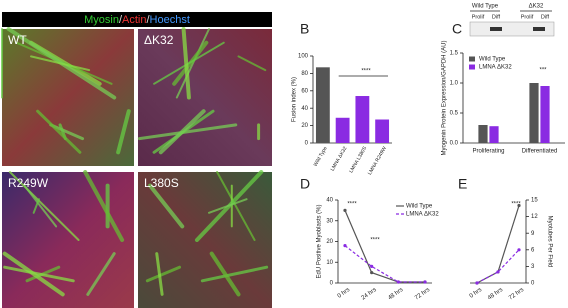 This screenshot has height=308, width=568. Describe the element at coordinates (329, 221) in the screenshot. I see `y-tick-label: 30` at that location.